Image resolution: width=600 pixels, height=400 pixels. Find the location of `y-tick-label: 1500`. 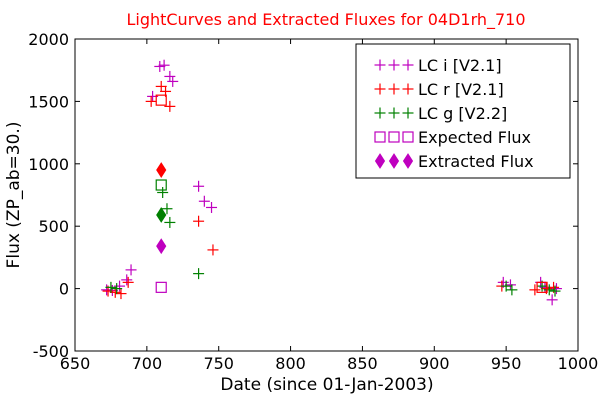

y-tick-label: 1500 is located at coordinates (48, 101).